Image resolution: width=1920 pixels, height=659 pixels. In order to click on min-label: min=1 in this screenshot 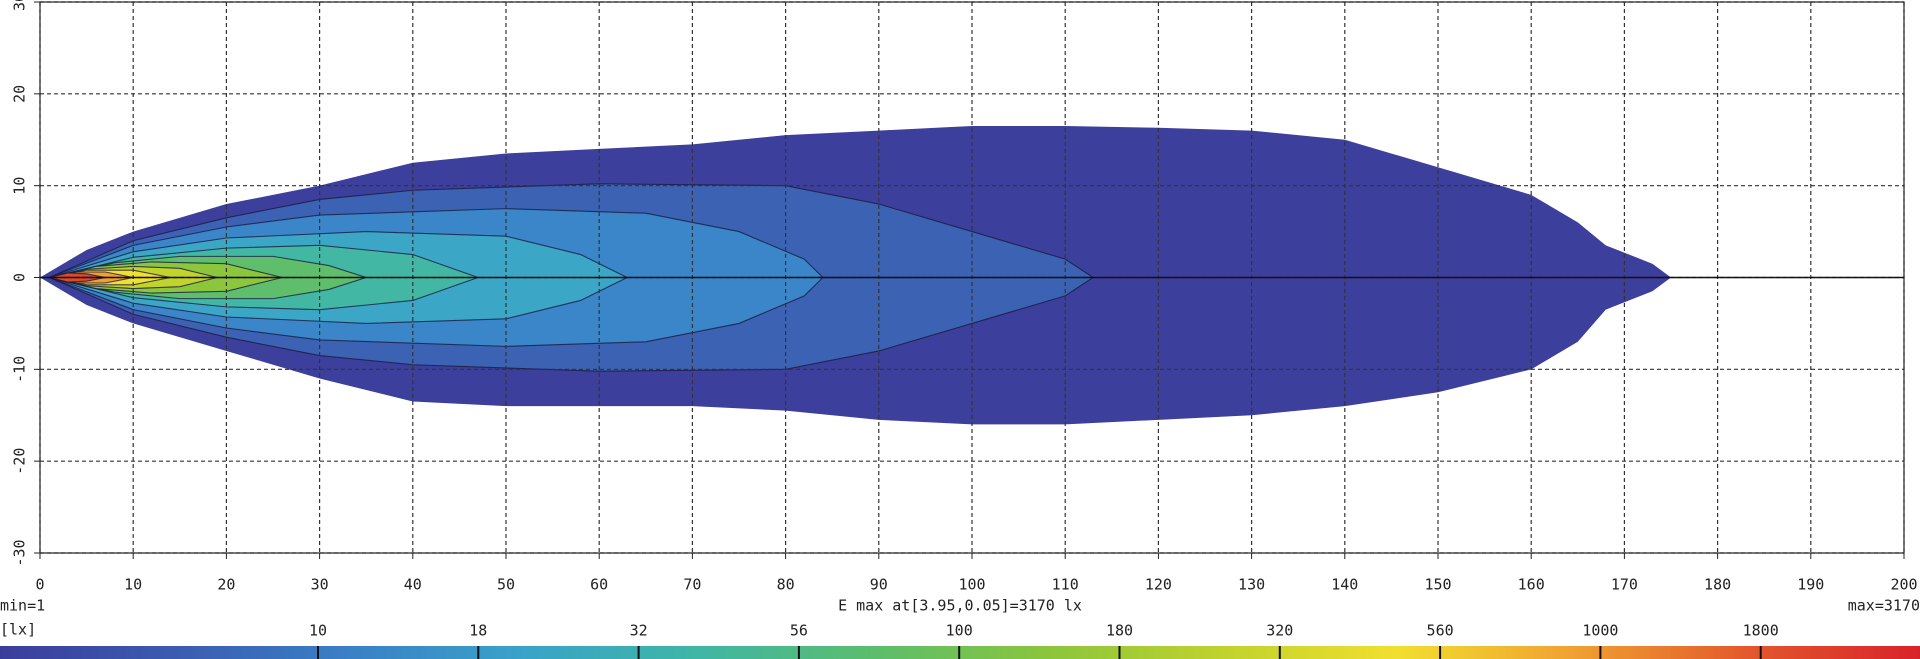, I will do `click(22, 606)`.